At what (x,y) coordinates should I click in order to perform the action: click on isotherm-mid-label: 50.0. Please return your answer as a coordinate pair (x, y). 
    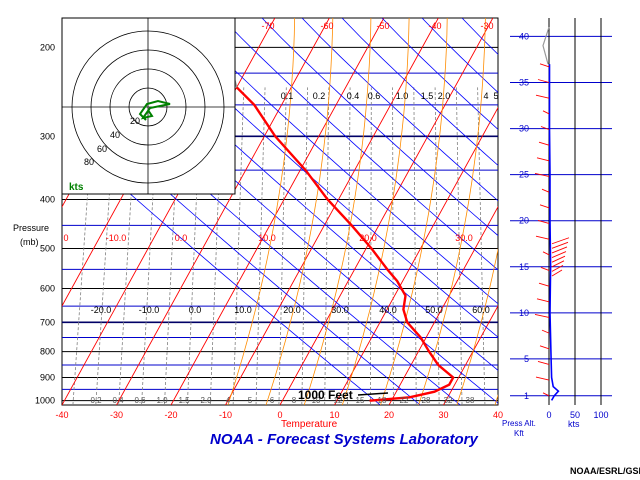
    Looking at the image, I should click on (434, 310).